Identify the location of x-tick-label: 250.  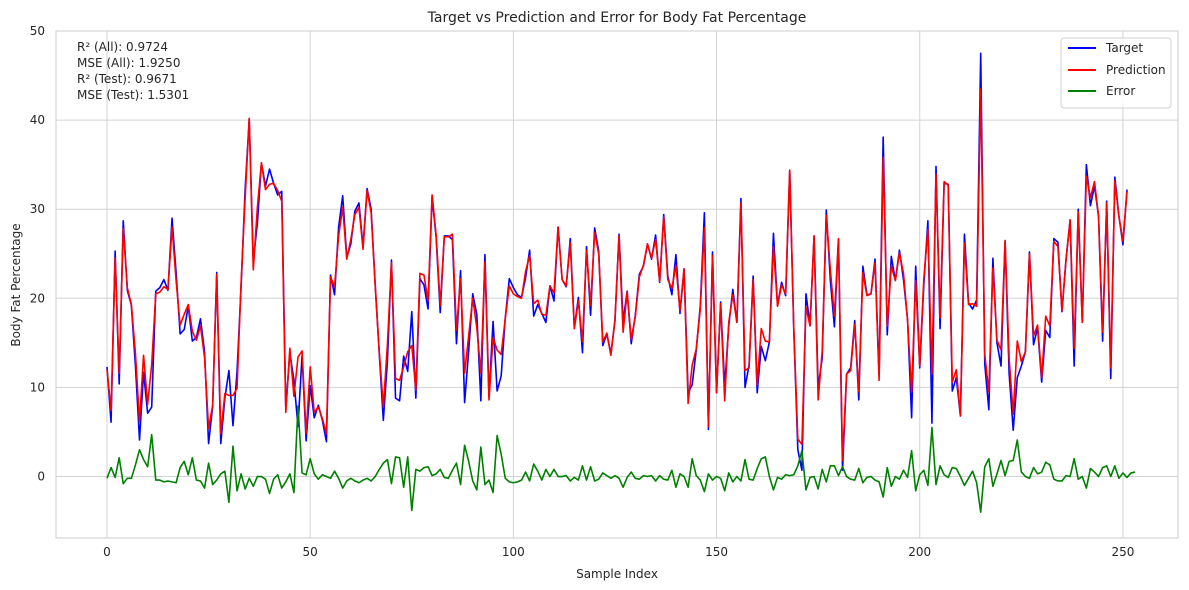
(1122, 552).